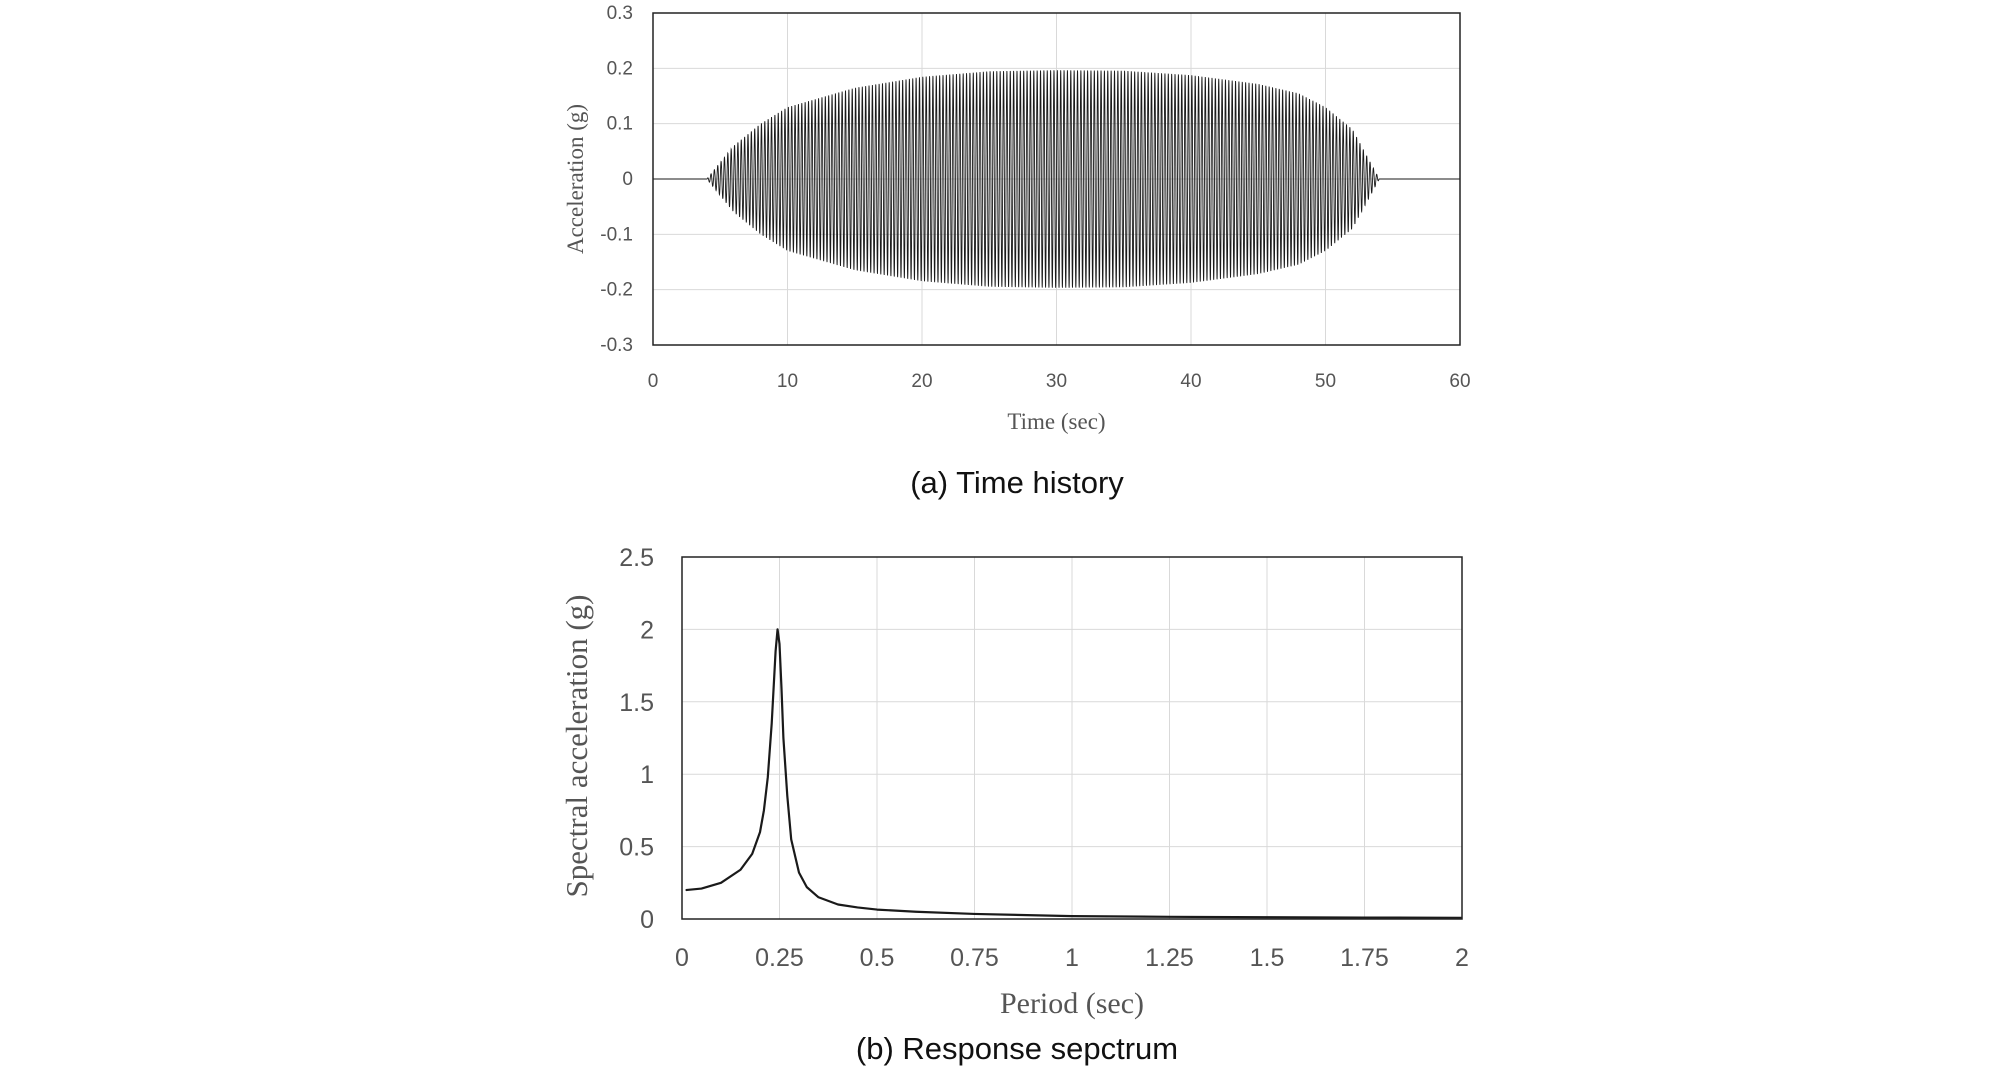 The width and height of the screenshot is (2008, 1072). I want to click on y-tick-label: 2, so click(647, 630).